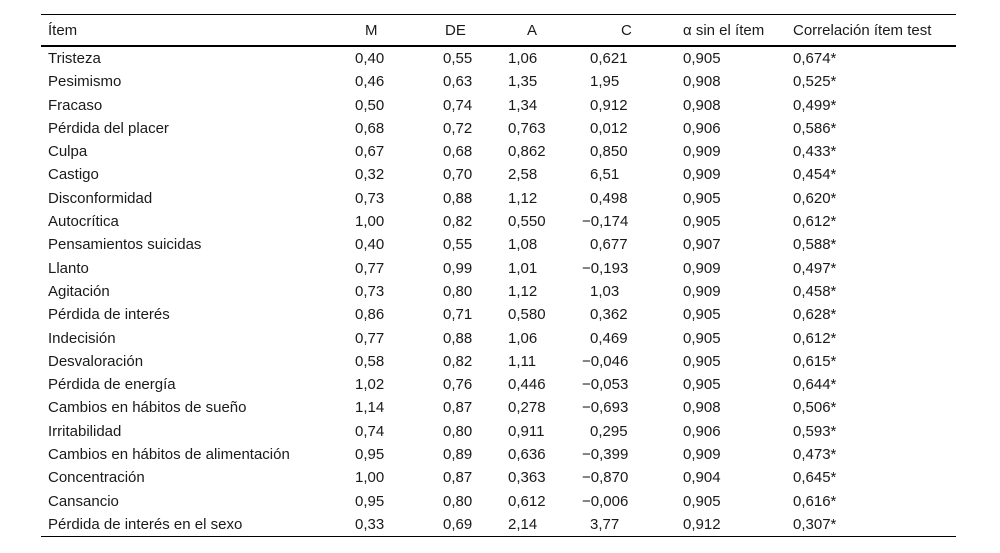 This screenshot has height=553, width=1000. I want to click on table-row: Fracaso 0,50 0,74 1,34 0,912 0,908 0,499*, so click(498, 105).